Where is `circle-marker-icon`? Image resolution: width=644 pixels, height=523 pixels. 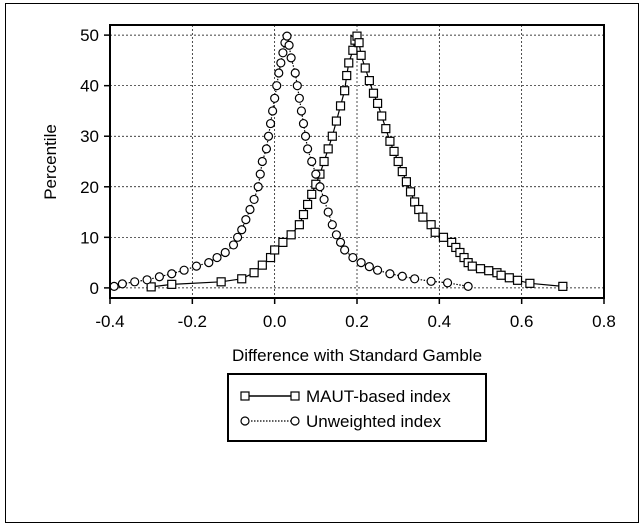 circle-marker-icon is located at coordinates (245, 421).